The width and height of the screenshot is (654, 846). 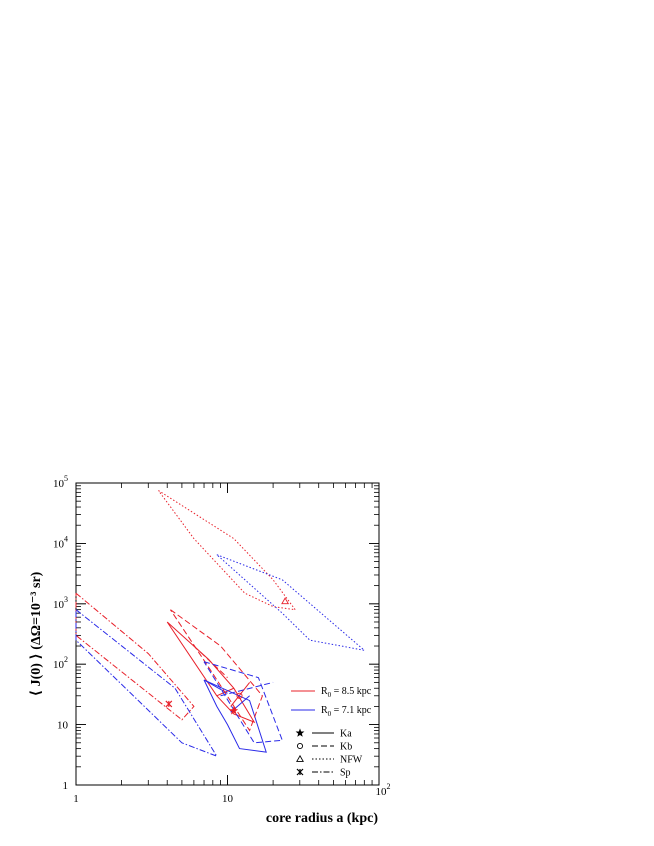 I want to click on x-tick-label: 102, so click(x=383, y=790).